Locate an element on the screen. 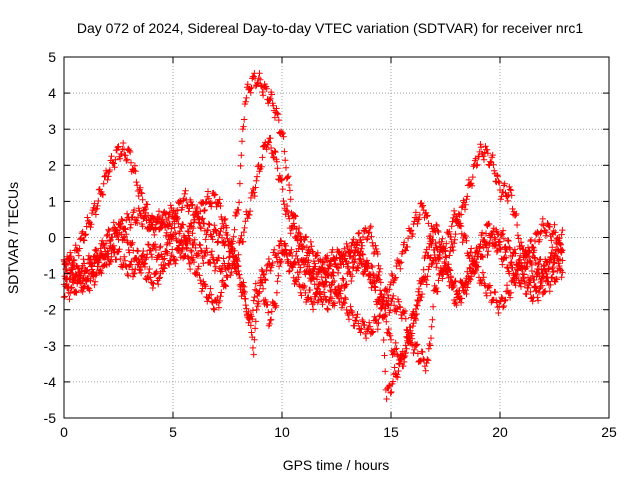 Image resolution: width=640 pixels, height=480 pixels. y-tick-label: -2 is located at coordinates (50, 310).